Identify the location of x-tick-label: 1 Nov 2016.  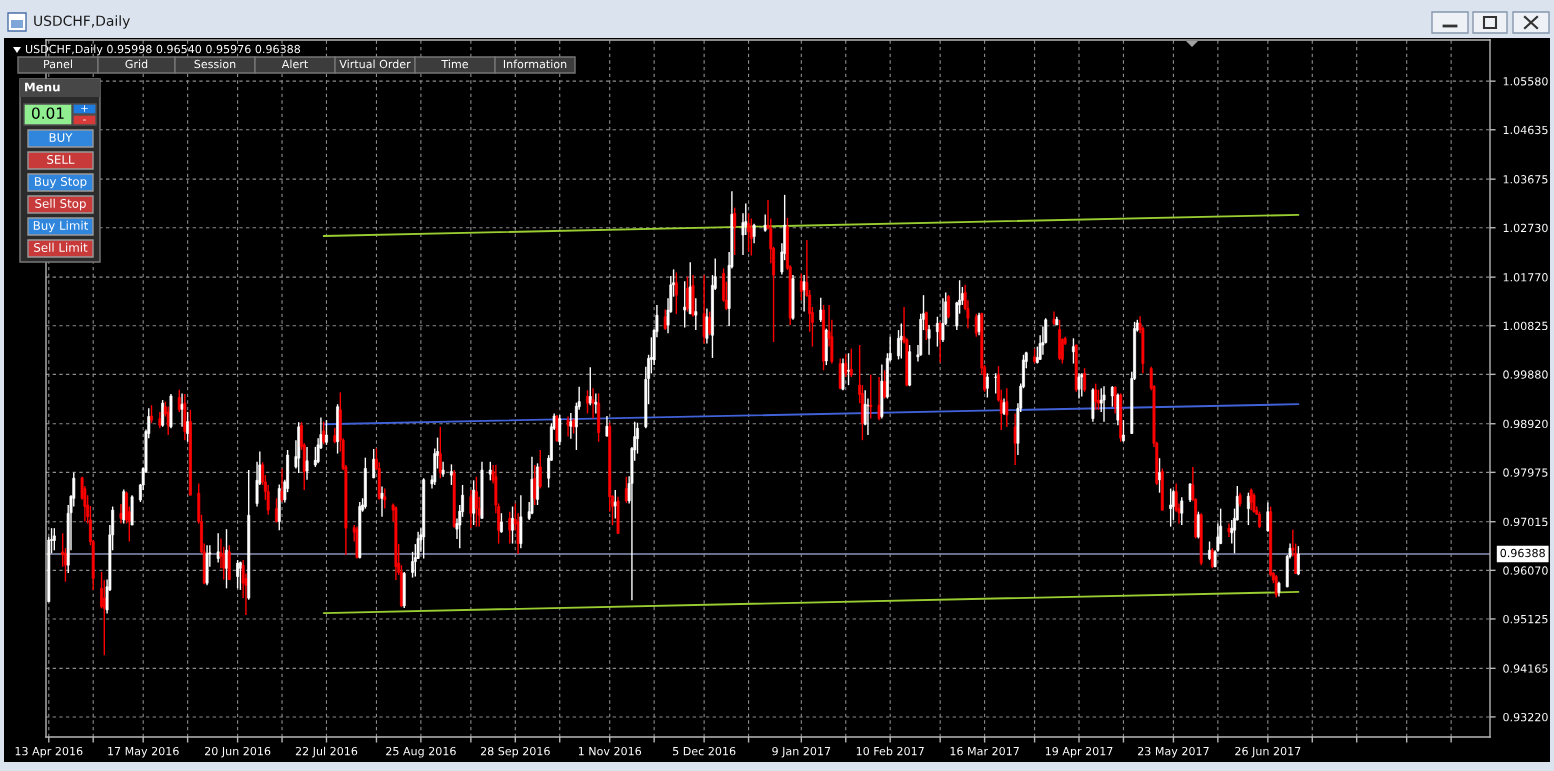
(610, 751).